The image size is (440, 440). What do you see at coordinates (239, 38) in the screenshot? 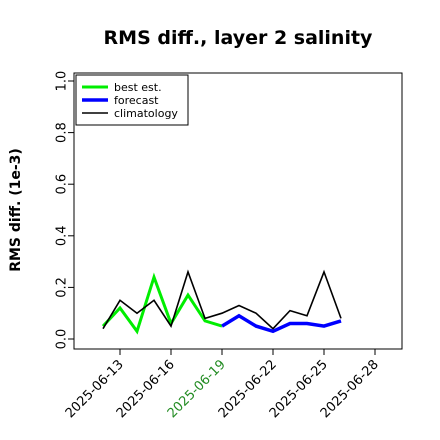
I see `chart-title: RMS diff., layer 2 salinity` at bounding box center [239, 38].